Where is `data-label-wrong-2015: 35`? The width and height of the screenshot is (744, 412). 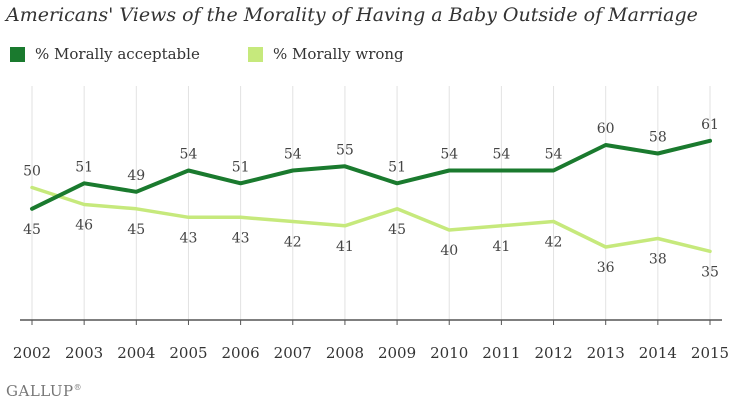
data-label-wrong-2015: 35 is located at coordinates (710, 272).